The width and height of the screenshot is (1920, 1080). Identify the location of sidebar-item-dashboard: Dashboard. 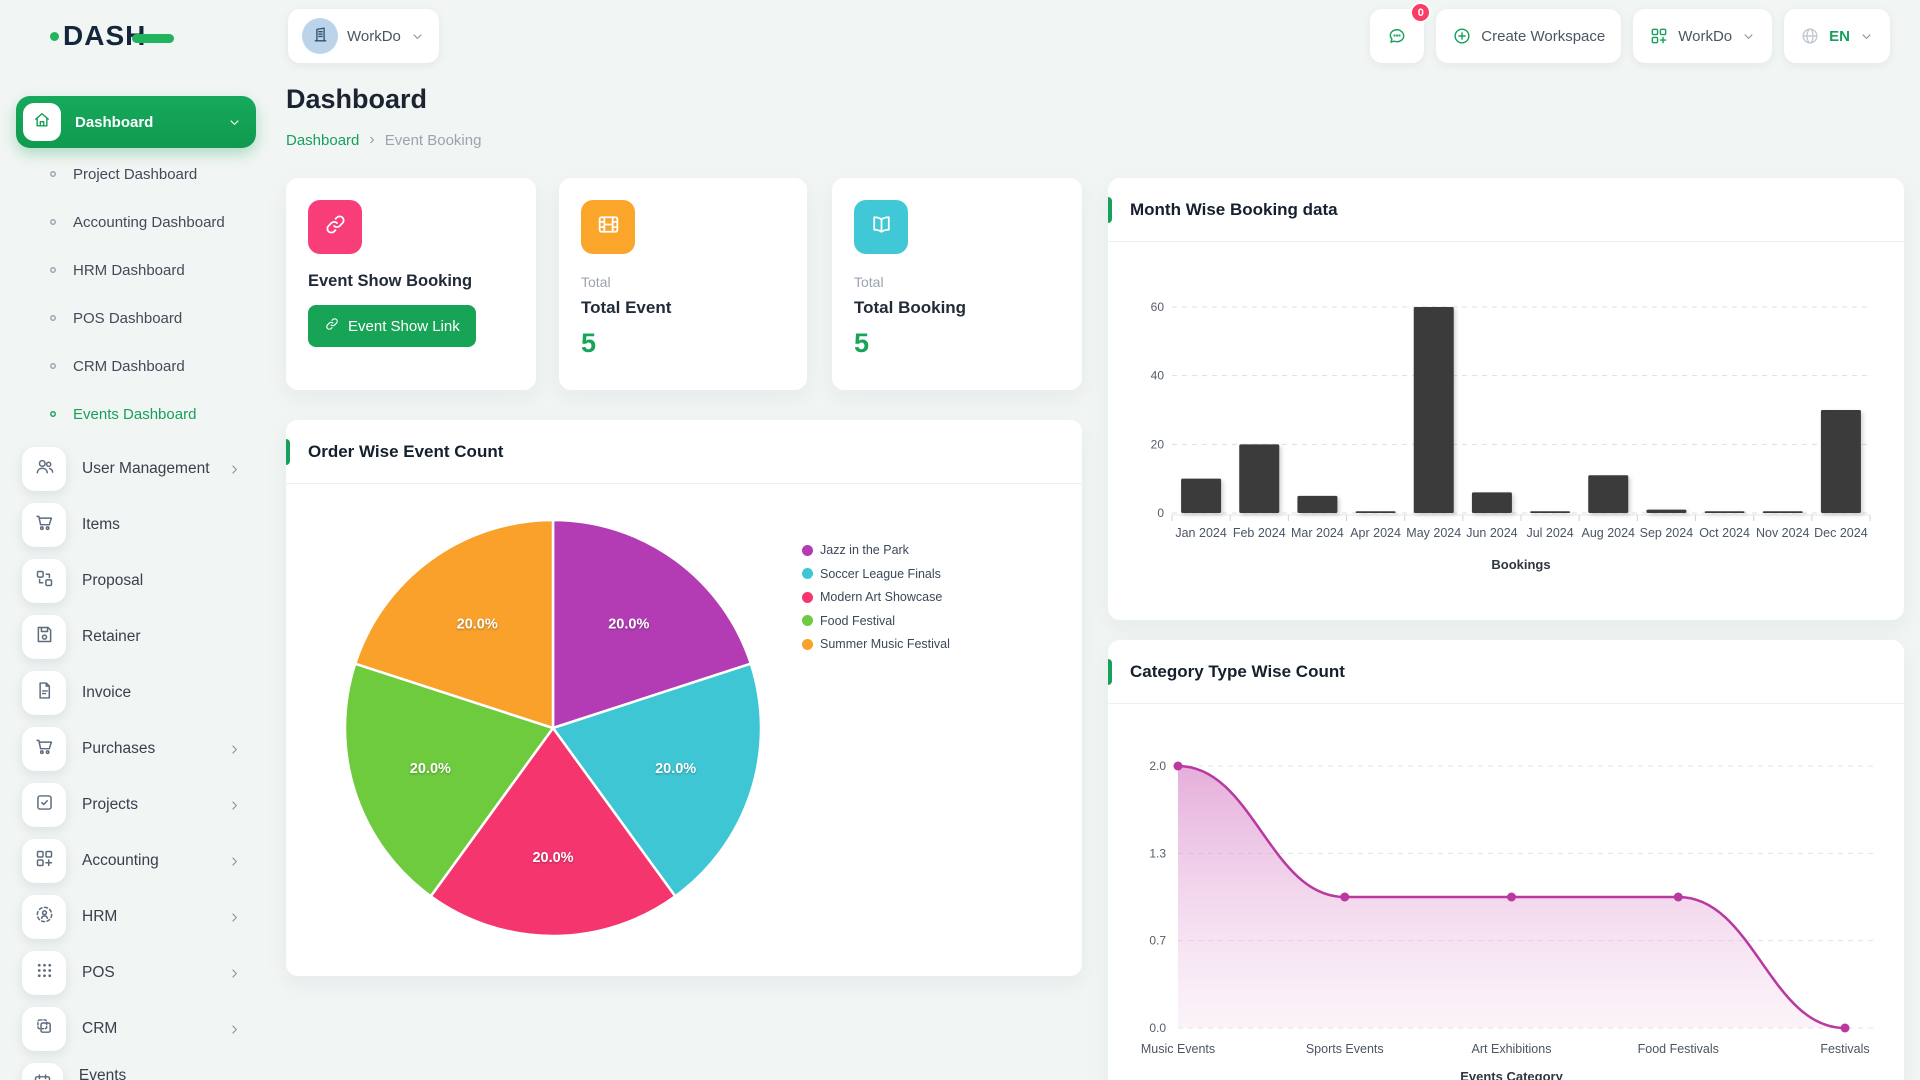
(136, 122).